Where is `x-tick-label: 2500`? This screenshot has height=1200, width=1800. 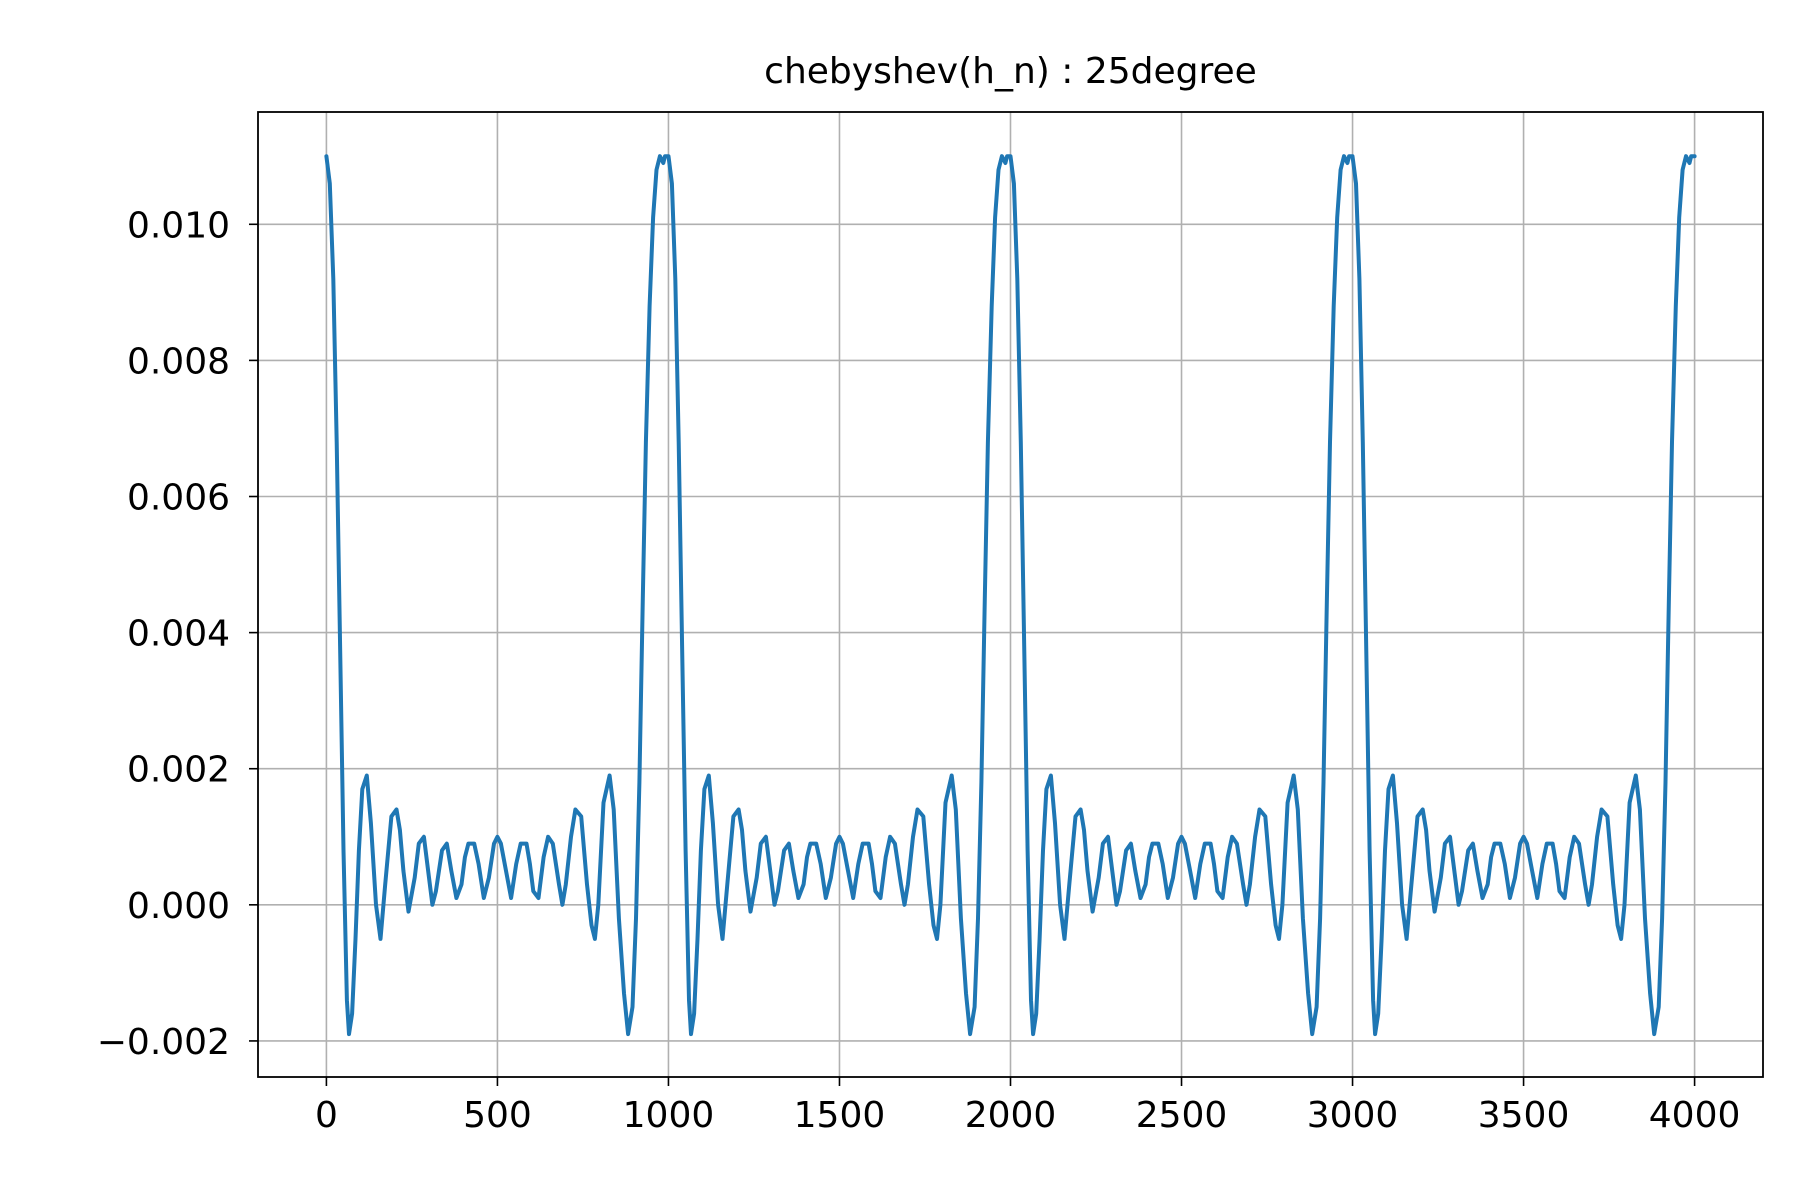 x-tick-label: 2500 is located at coordinates (1182, 1115).